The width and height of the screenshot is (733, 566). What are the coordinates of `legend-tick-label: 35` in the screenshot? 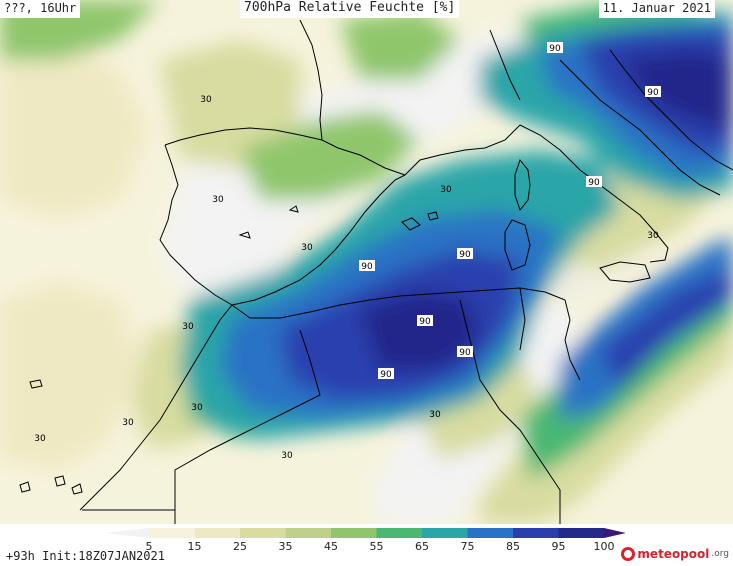 It's located at (285, 546).